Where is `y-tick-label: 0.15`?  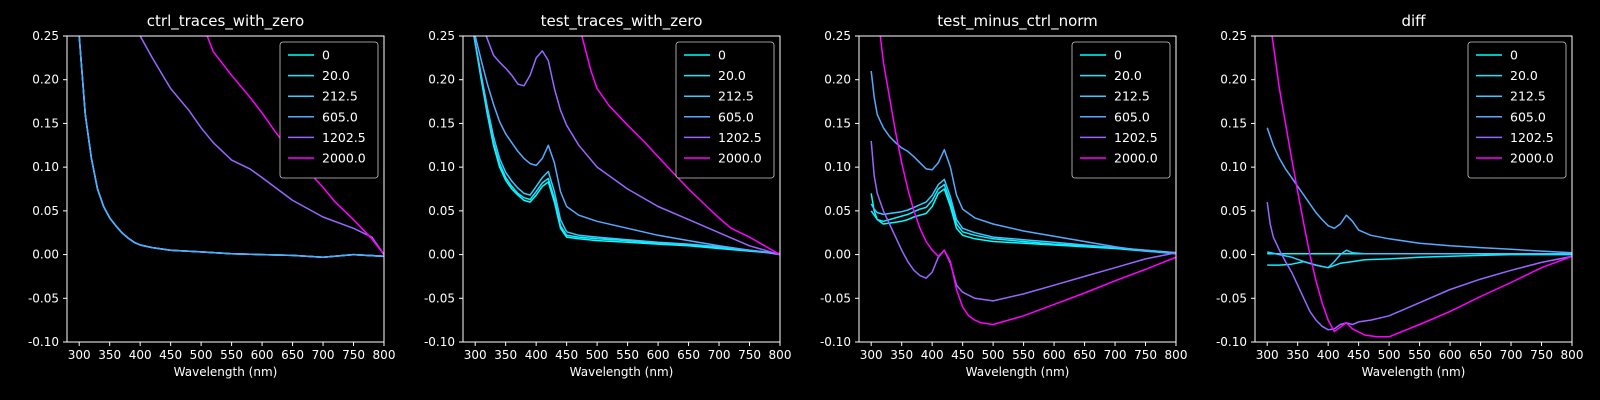 y-tick-label: 0.15 is located at coordinates (441, 123).